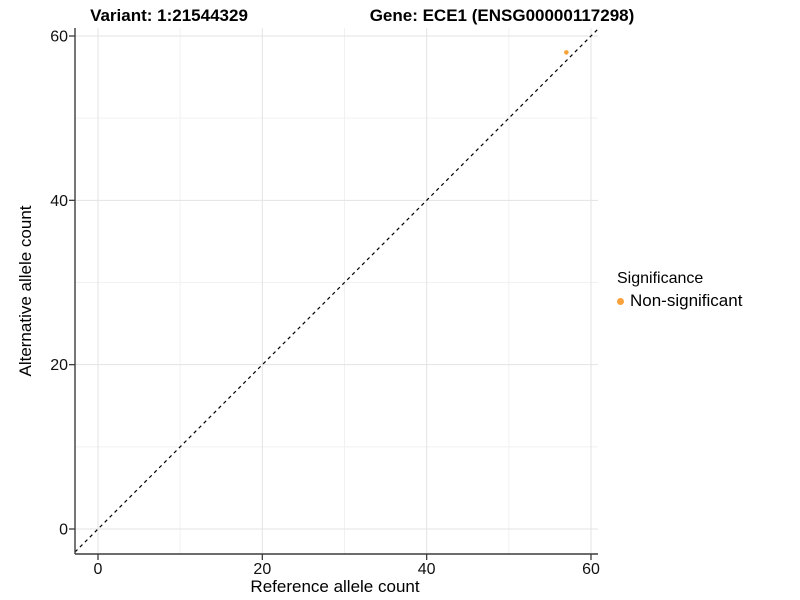  What do you see at coordinates (686, 300) in the screenshot?
I see `legend-entry-label: Non-significant` at bounding box center [686, 300].